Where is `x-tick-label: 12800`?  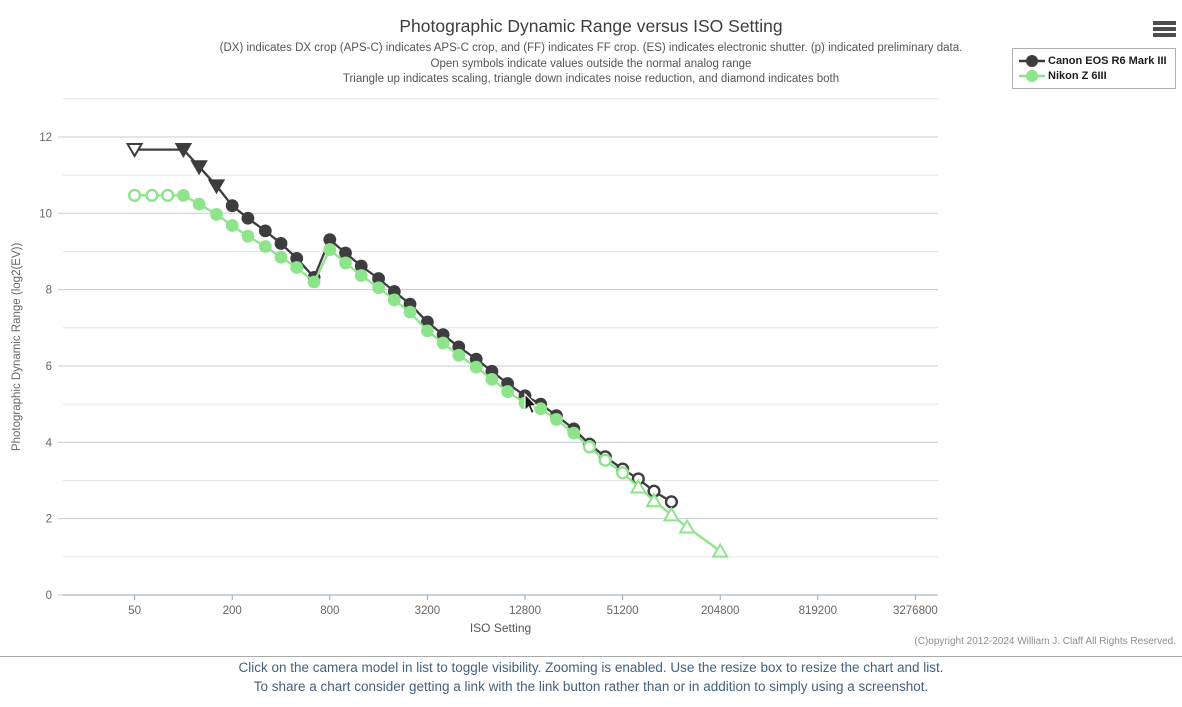
x-tick-label: 12800 is located at coordinates (525, 611).